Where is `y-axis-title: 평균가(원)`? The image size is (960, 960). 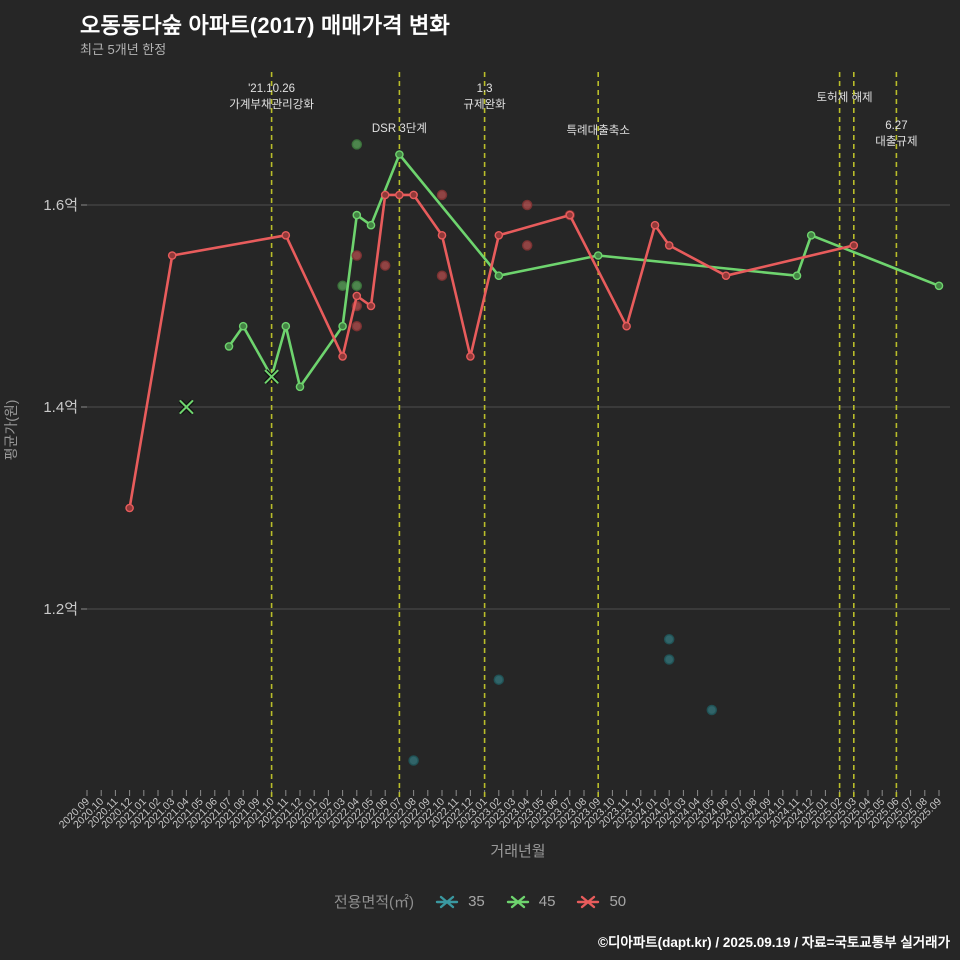
y-axis-title: 평균가(원) is located at coordinates (11, 430).